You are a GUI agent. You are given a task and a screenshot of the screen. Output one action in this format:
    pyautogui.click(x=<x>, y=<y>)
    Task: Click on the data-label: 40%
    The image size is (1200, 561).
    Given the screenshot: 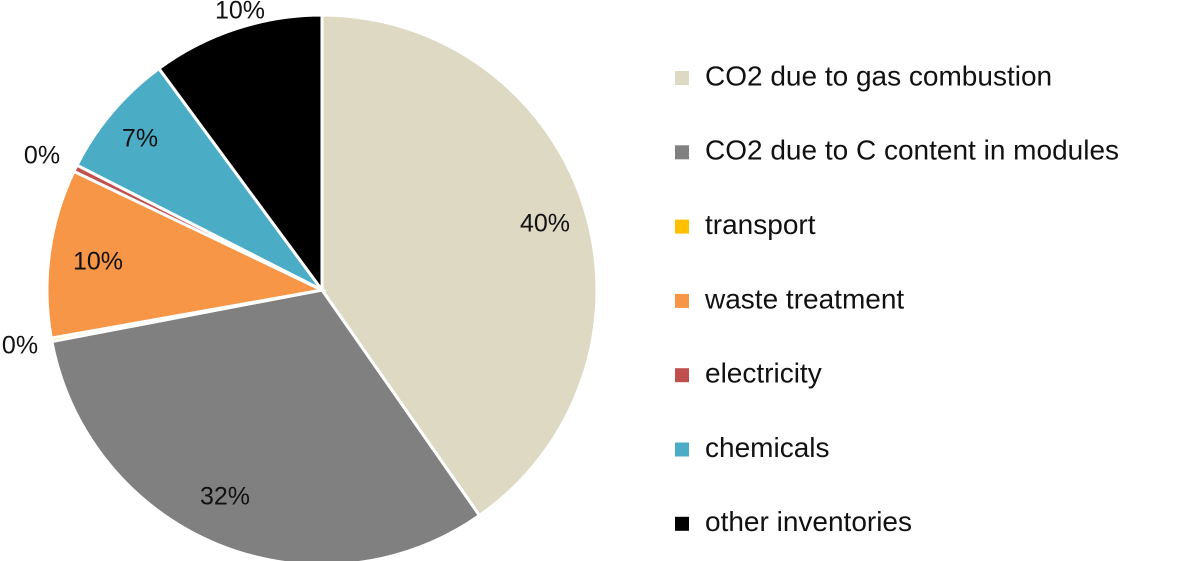 What is the action you would take?
    pyautogui.click(x=545, y=224)
    